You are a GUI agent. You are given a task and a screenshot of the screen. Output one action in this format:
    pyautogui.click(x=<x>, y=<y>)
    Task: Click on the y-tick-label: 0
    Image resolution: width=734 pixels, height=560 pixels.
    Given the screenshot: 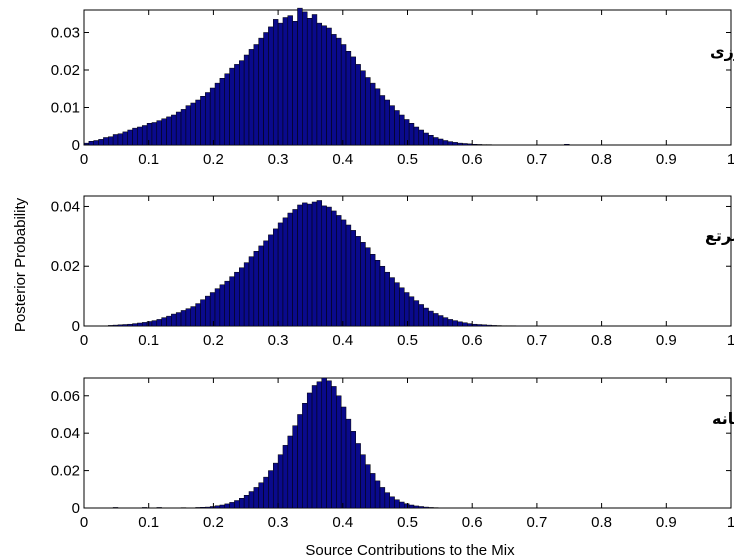 What is the action you would take?
    pyautogui.click(x=76, y=326)
    